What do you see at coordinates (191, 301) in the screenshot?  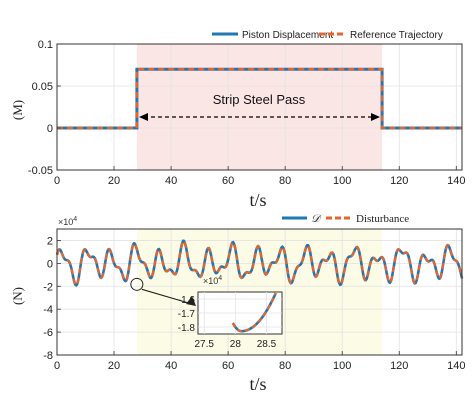 I see `zoom-arrow-head` at bounding box center [191, 301].